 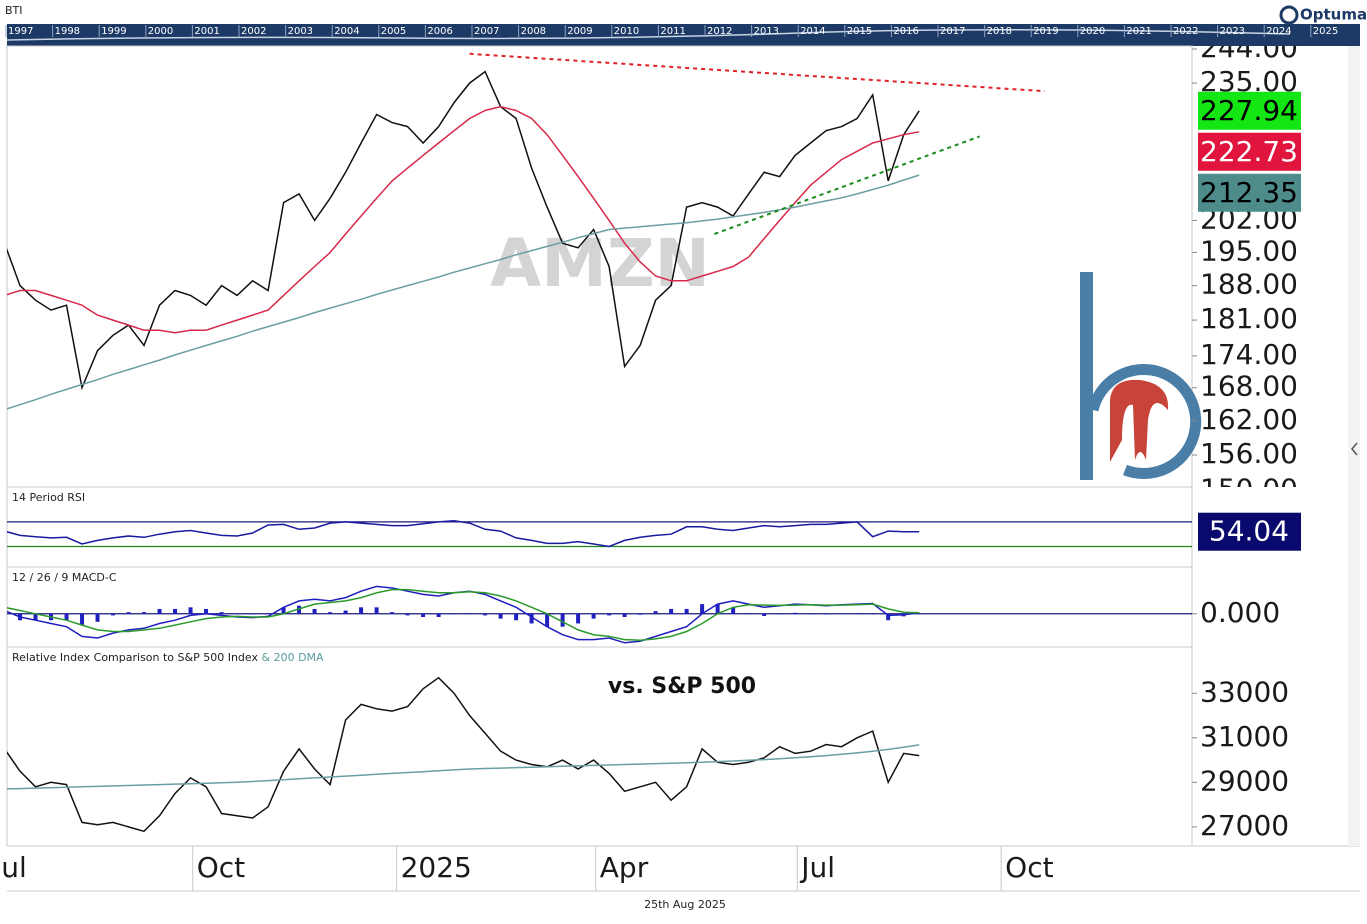 I want to click on annotation: vs. S&P 500, so click(x=682, y=686).